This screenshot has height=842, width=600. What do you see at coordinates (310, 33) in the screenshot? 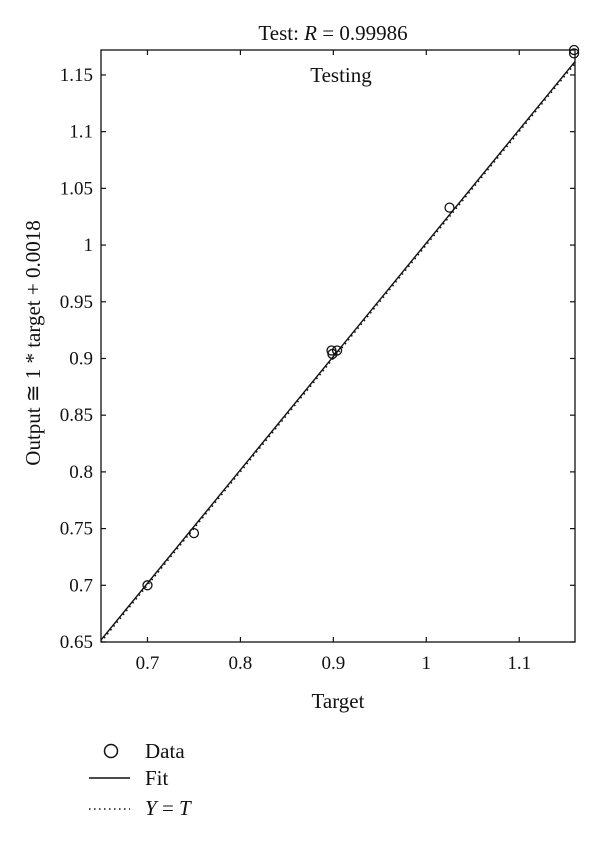
I see `chart-title-variable: R` at bounding box center [310, 33].